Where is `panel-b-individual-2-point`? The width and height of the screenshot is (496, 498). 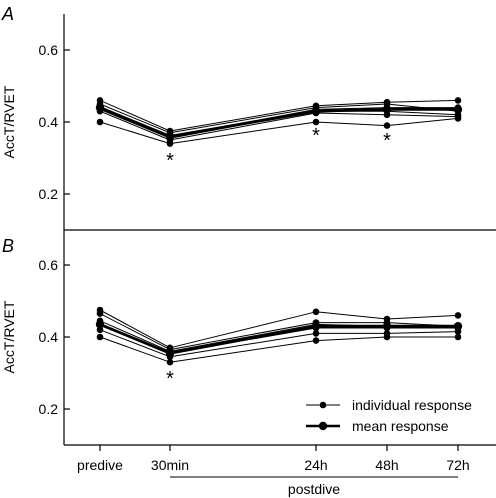 panel-b-individual-2-point is located at coordinates (100, 313).